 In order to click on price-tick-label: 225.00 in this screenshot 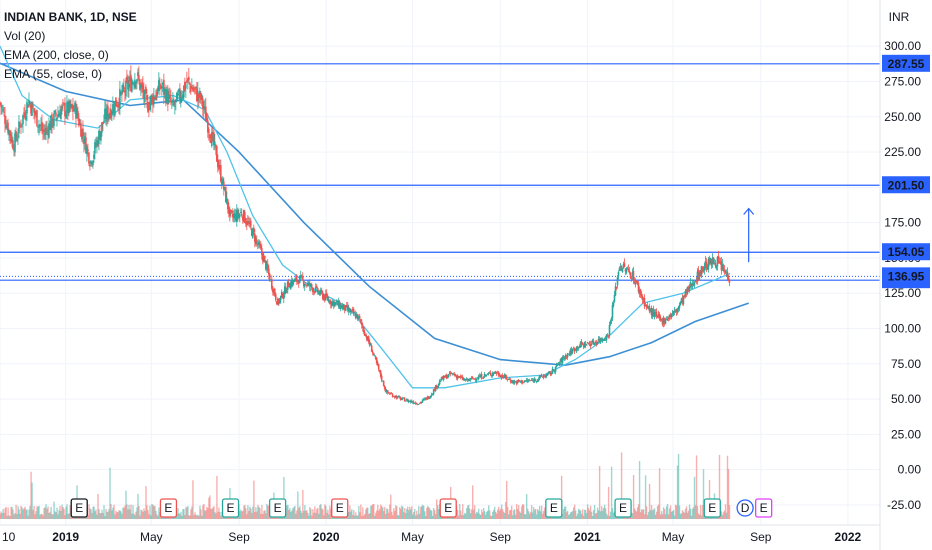, I will do `click(902, 152)`.